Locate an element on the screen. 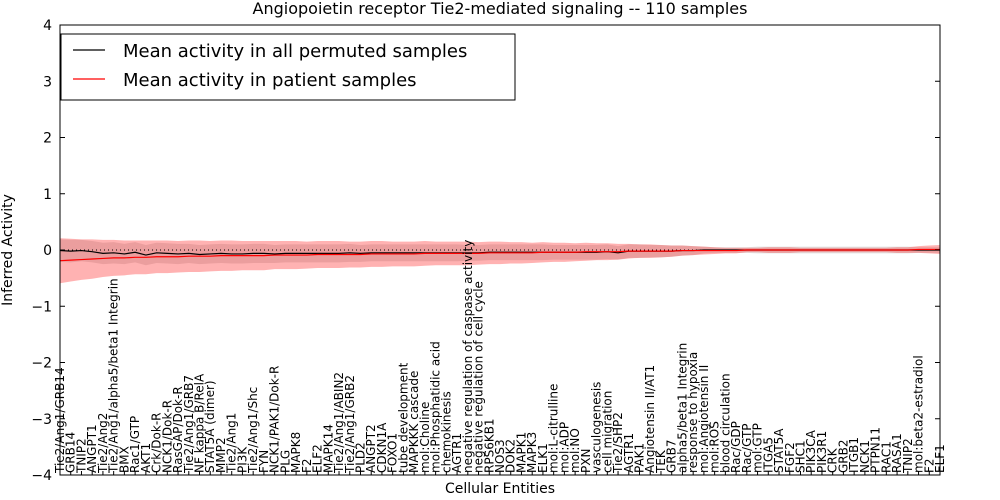 The height and width of the screenshot is (500, 1000). x-tick-label: Tie2/Ang1/GRB2 is located at coordinates (350, 424).